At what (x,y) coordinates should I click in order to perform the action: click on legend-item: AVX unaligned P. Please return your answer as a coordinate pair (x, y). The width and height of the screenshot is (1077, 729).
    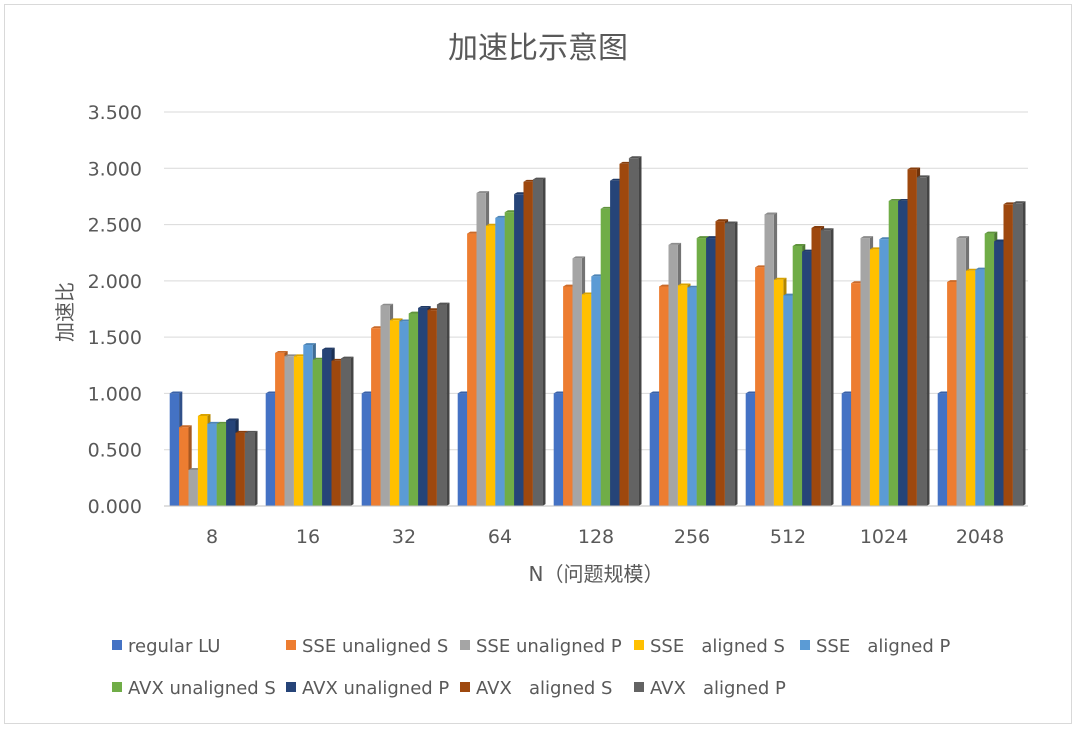
    Looking at the image, I should click on (367, 688).